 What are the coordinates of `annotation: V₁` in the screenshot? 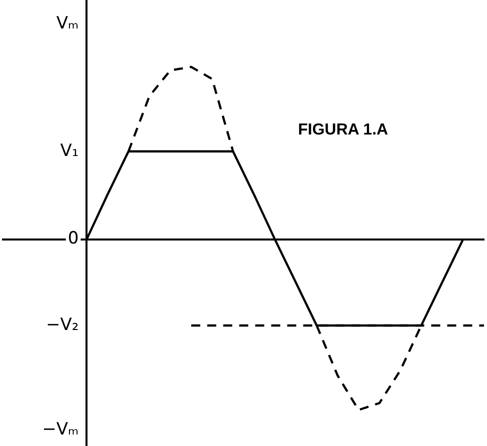 It's located at (69, 150).